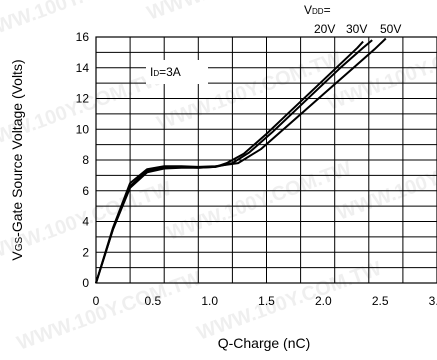  I want to click on vdd-label-sub: DD, so click(318, 11).